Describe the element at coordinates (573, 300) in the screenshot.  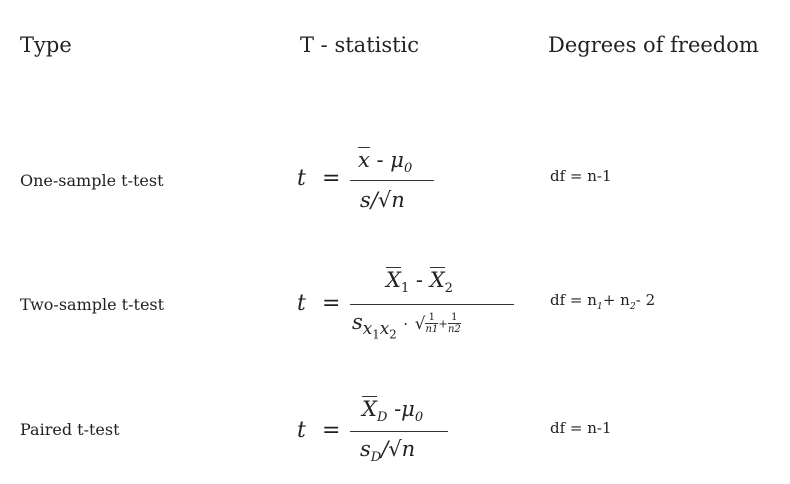
I see `df-prefix: df = n` at that location.